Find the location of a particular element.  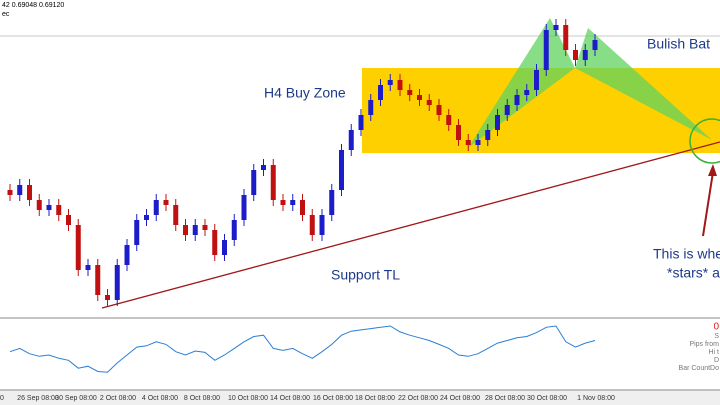

x-tick-label: 26 Sep 08:00 is located at coordinates (38, 398).